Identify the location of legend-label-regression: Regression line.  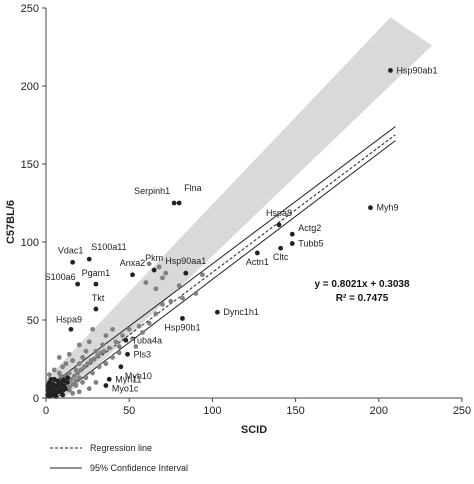
(121, 448).